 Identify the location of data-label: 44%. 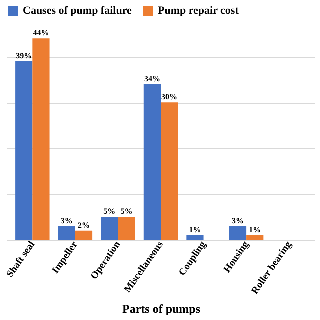
(41, 33).